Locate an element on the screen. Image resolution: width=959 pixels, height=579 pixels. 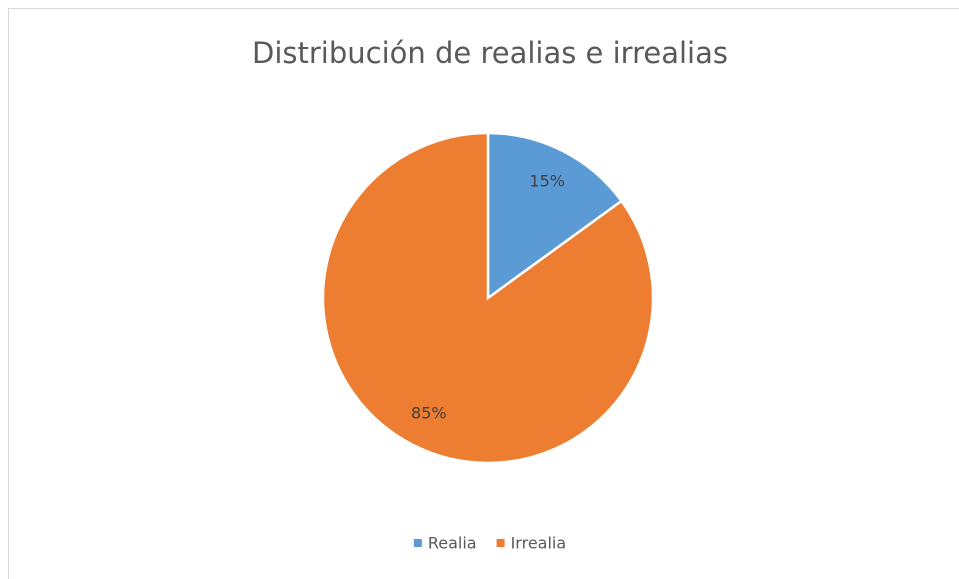
legend-label: Realia is located at coordinates (452, 543).